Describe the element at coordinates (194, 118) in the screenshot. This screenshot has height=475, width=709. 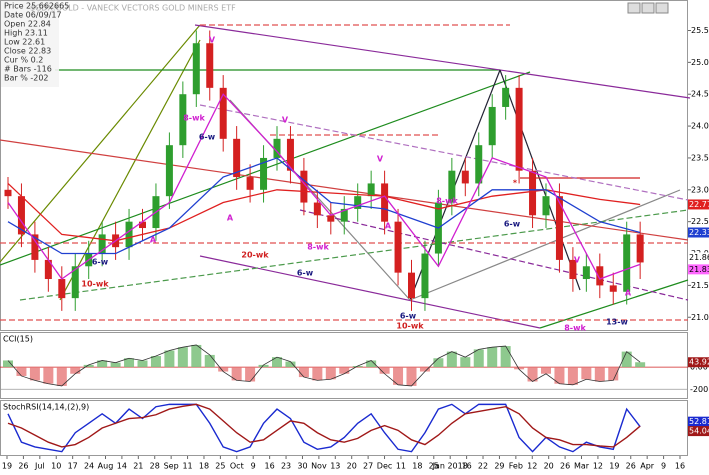
I see `annotation: 8-wk` at that location.